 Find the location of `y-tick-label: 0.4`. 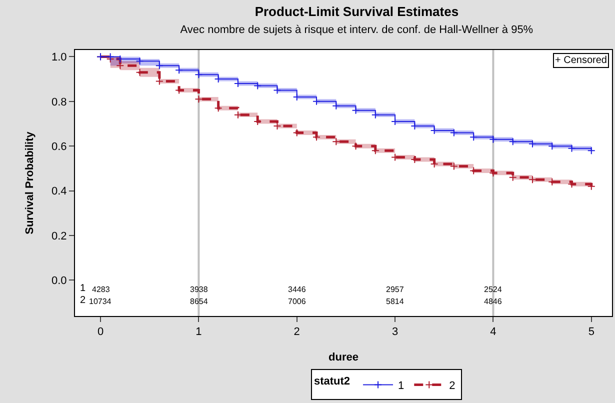

y-tick-label: 0.4 is located at coordinates (59, 192).